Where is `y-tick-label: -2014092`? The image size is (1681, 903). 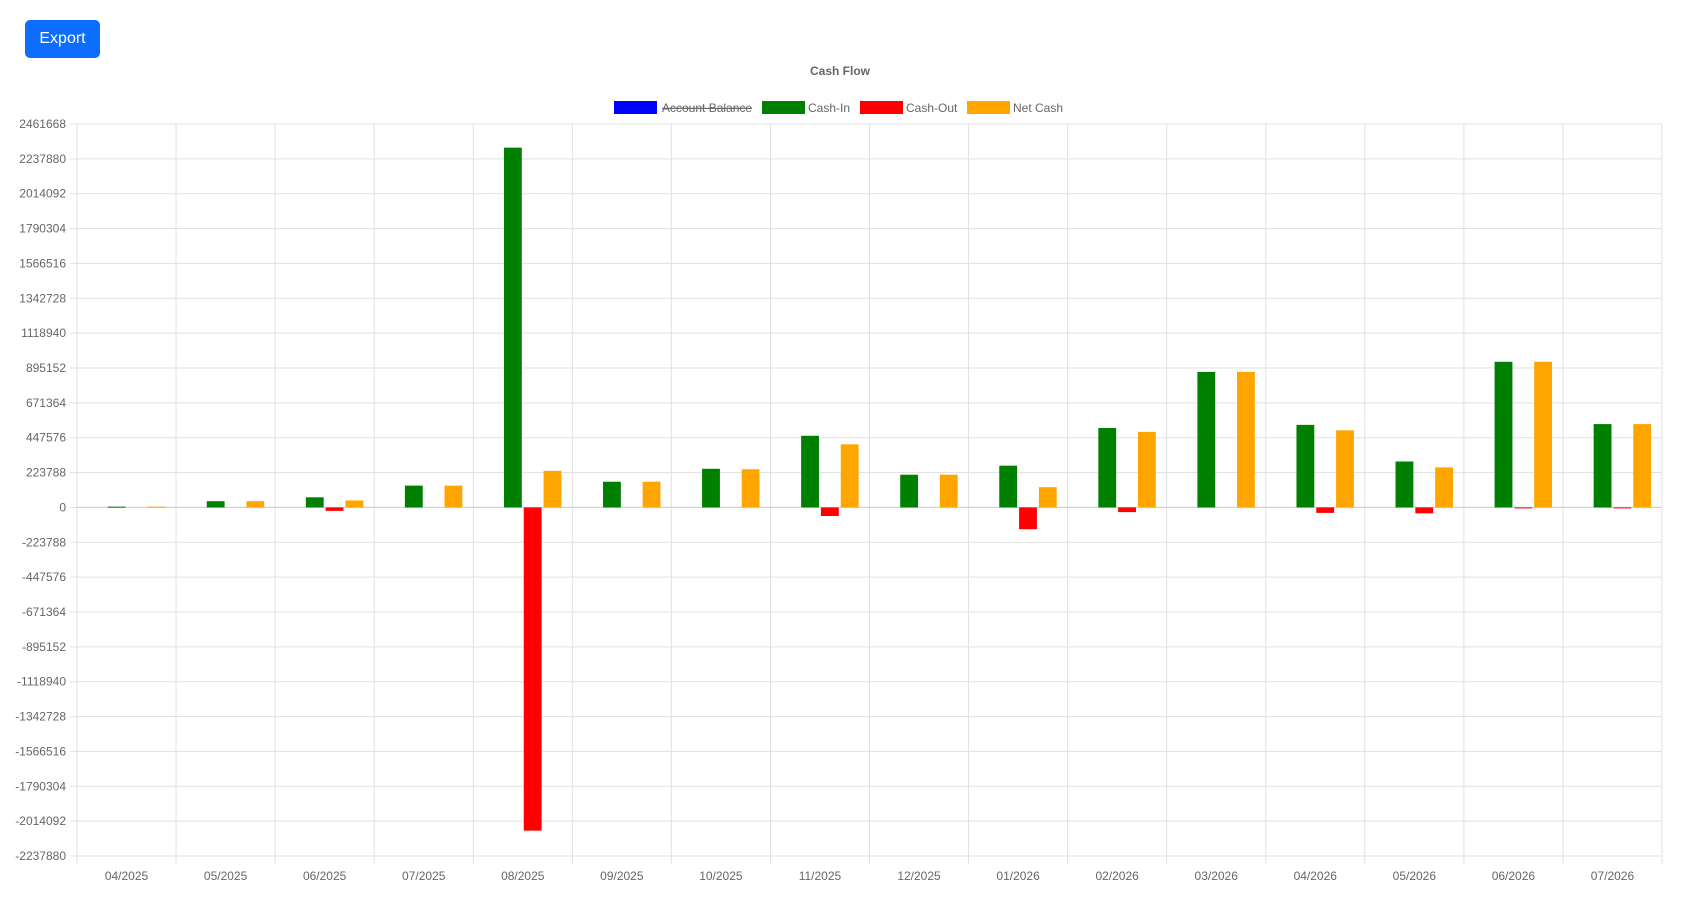
y-tick-label: -2014092 is located at coordinates (40, 821).